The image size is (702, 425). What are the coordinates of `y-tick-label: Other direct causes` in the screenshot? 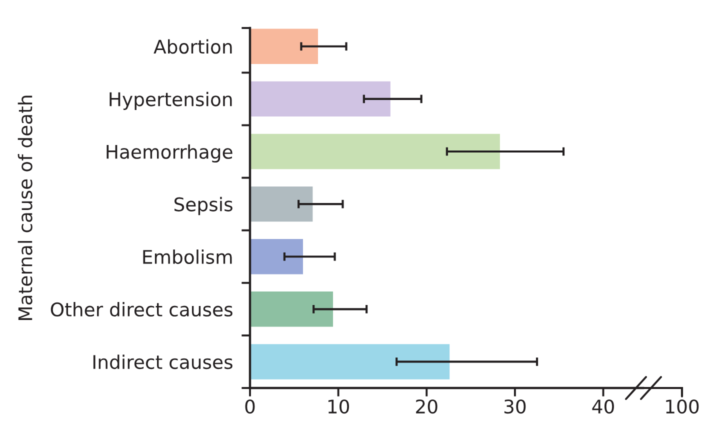 It's located at (141, 309).